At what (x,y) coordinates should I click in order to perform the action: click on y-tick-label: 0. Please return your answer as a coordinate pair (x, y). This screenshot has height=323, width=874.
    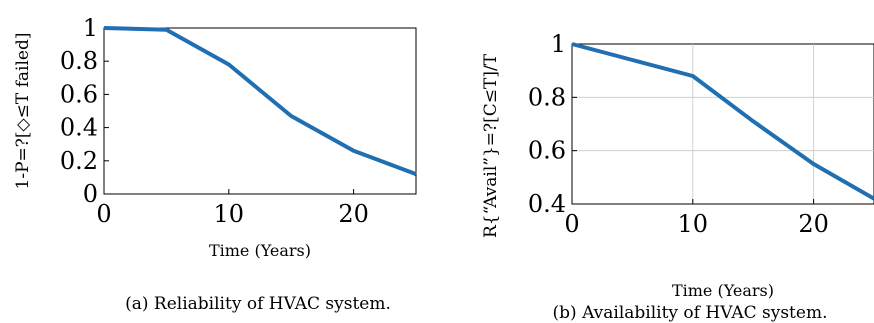
    Looking at the image, I should click on (90, 194).